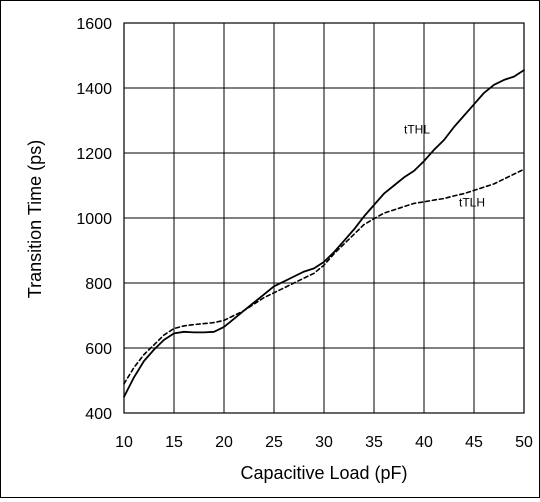 The image size is (540, 502). What do you see at coordinates (174, 442) in the screenshot?
I see `x-tick-label: 15` at bounding box center [174, 442].